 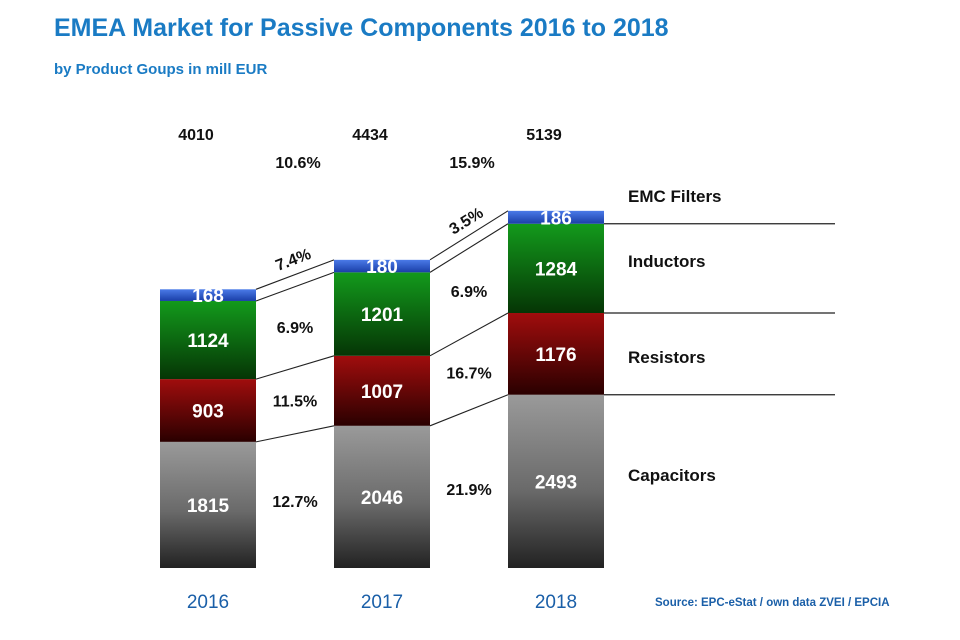 What do you see at coordinates (295, 402) in the screenshot?
I see `growth-label-resistors: 11.5%` at bounding box center [295, 402].